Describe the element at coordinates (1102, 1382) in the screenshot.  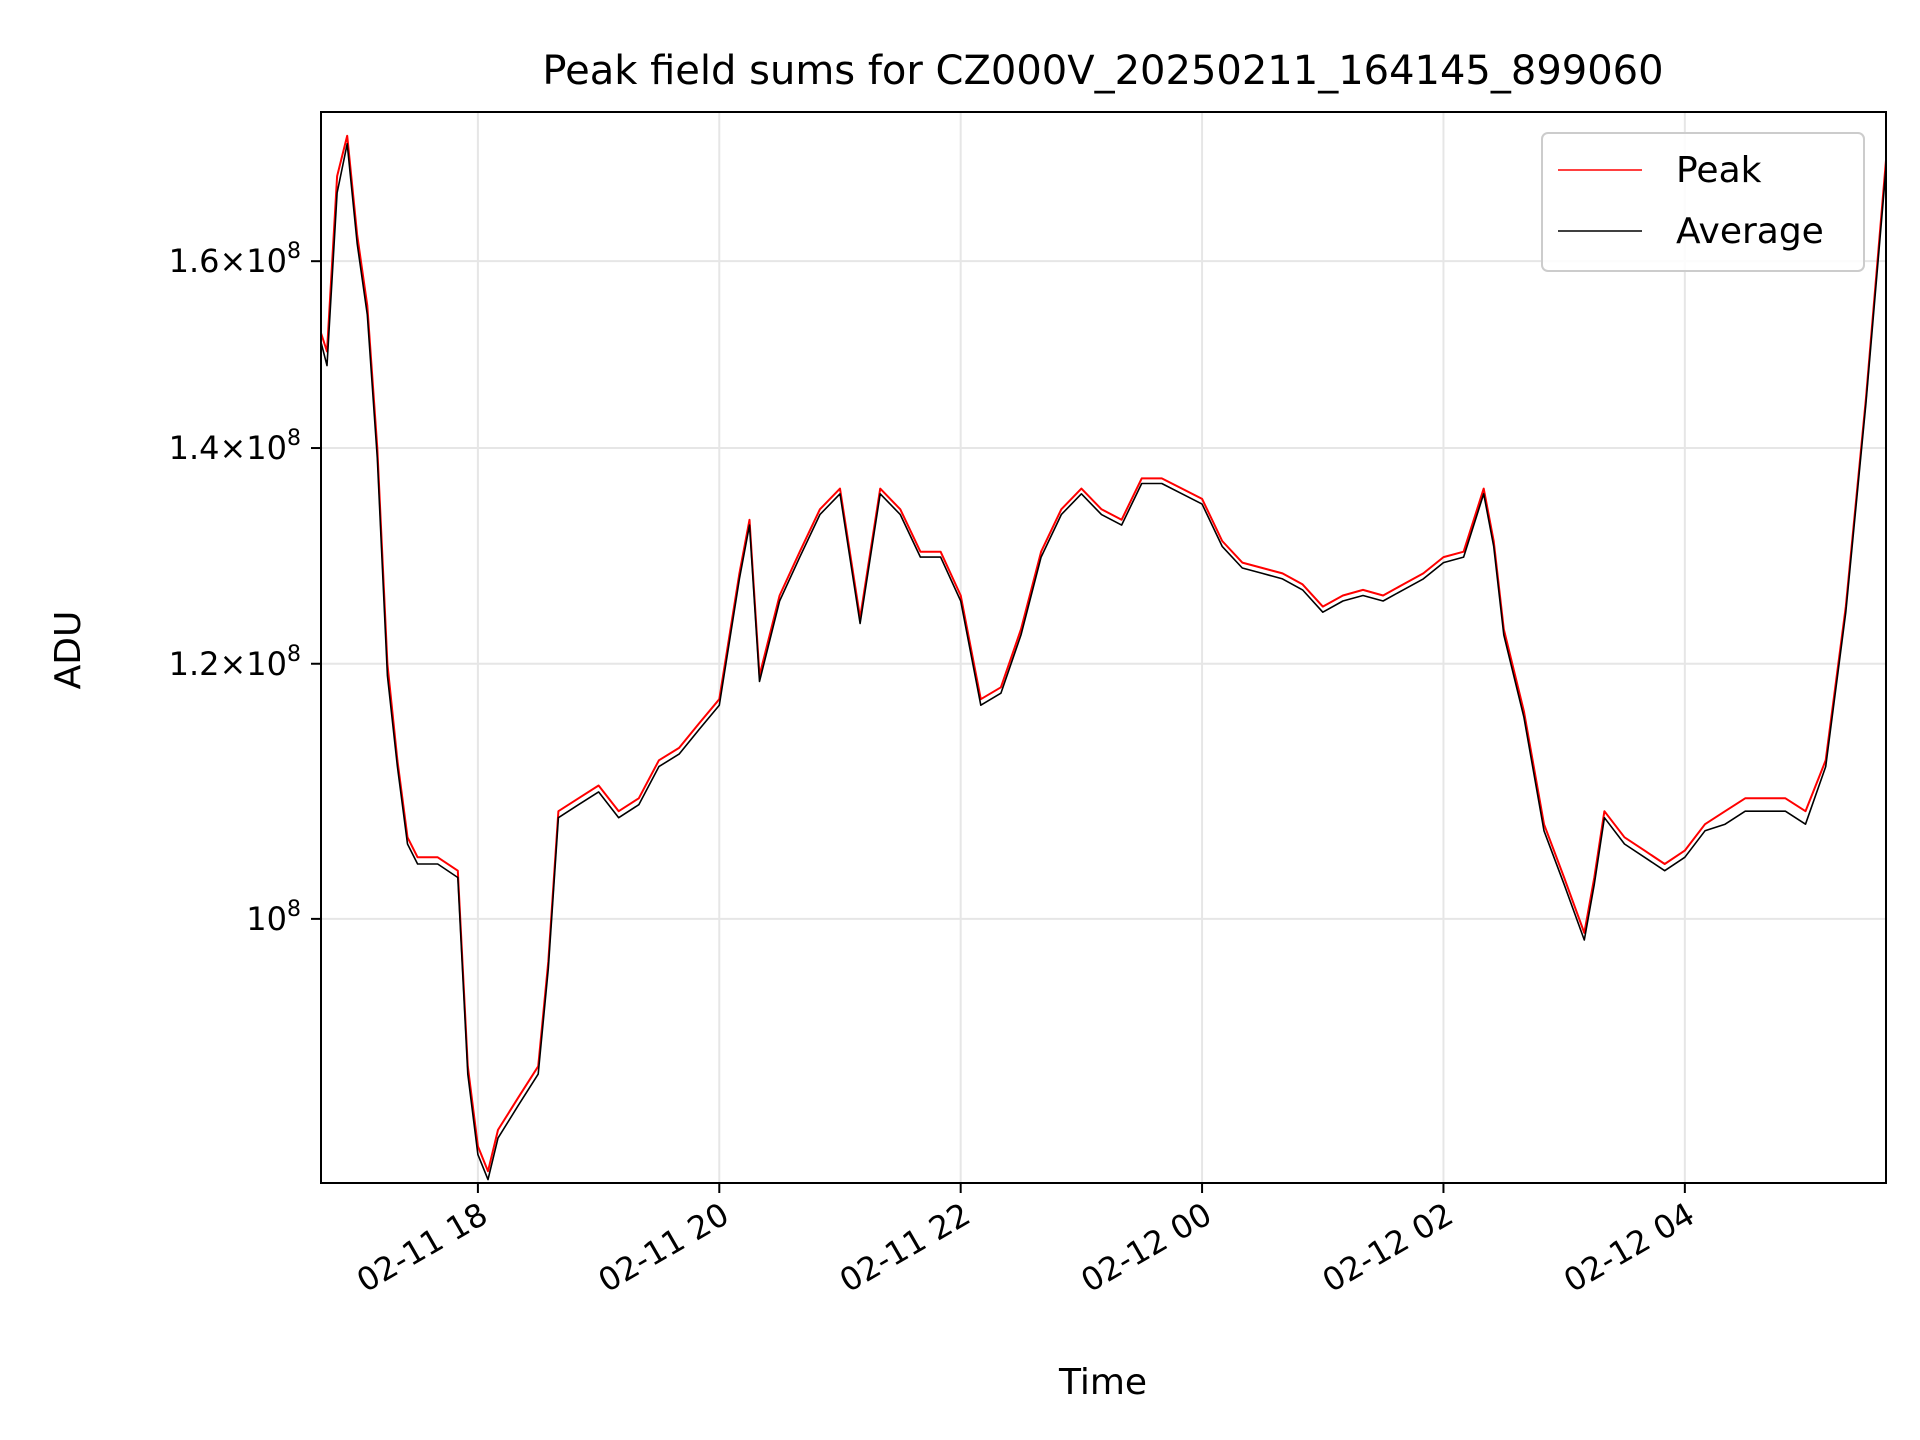
I see `x-axis-label: Time` at that location.